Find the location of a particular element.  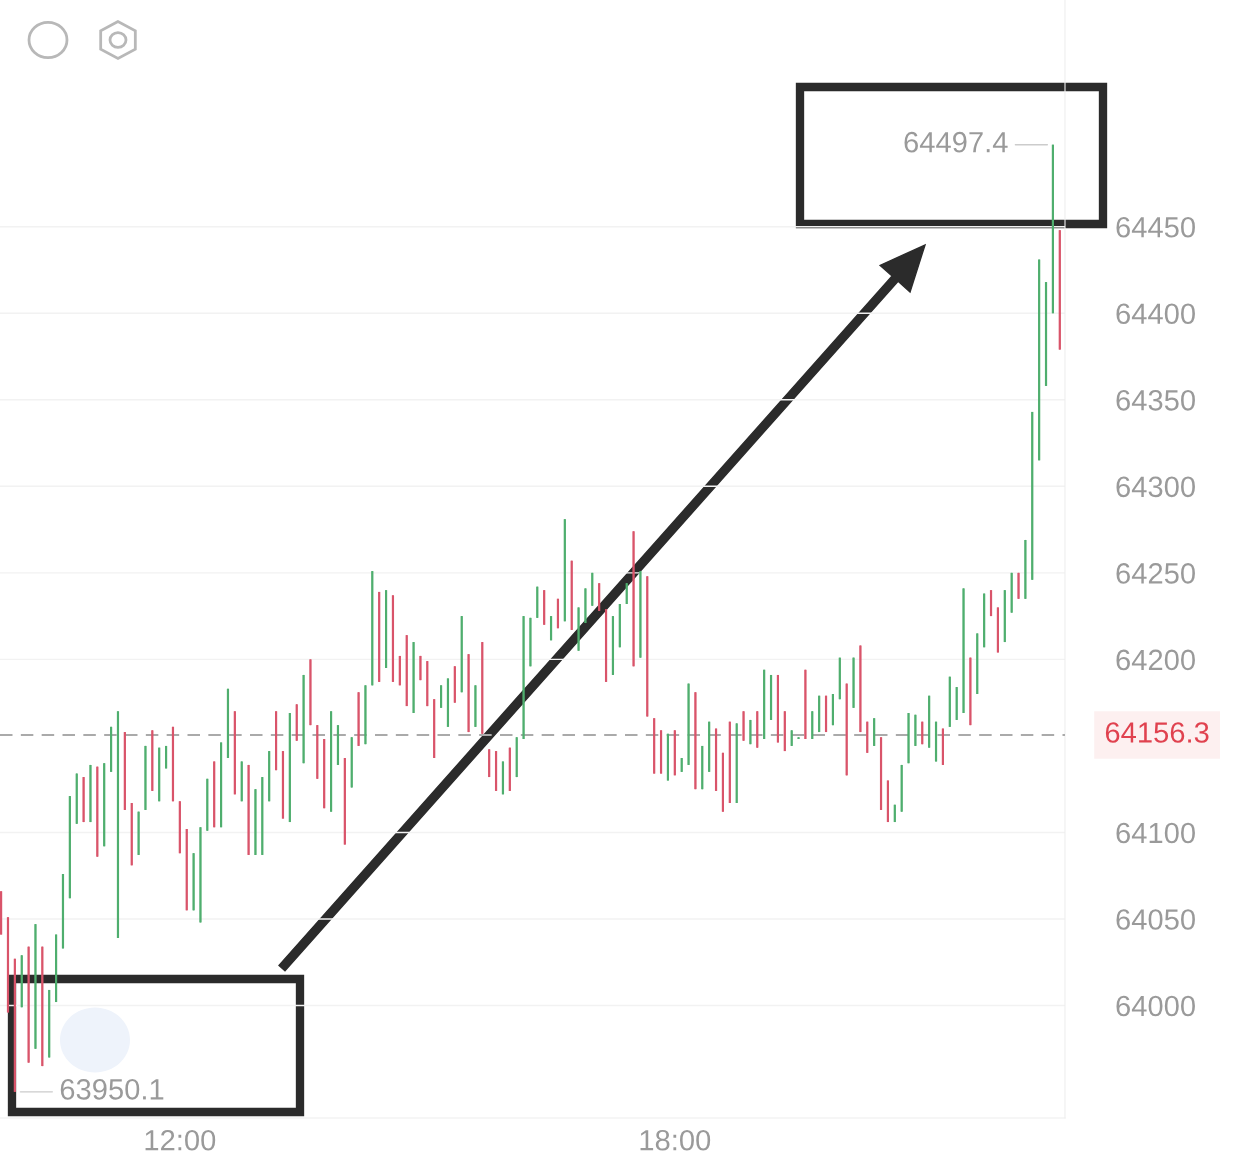

y-tick-label: 64100 is located at coordinates (1155, 833).